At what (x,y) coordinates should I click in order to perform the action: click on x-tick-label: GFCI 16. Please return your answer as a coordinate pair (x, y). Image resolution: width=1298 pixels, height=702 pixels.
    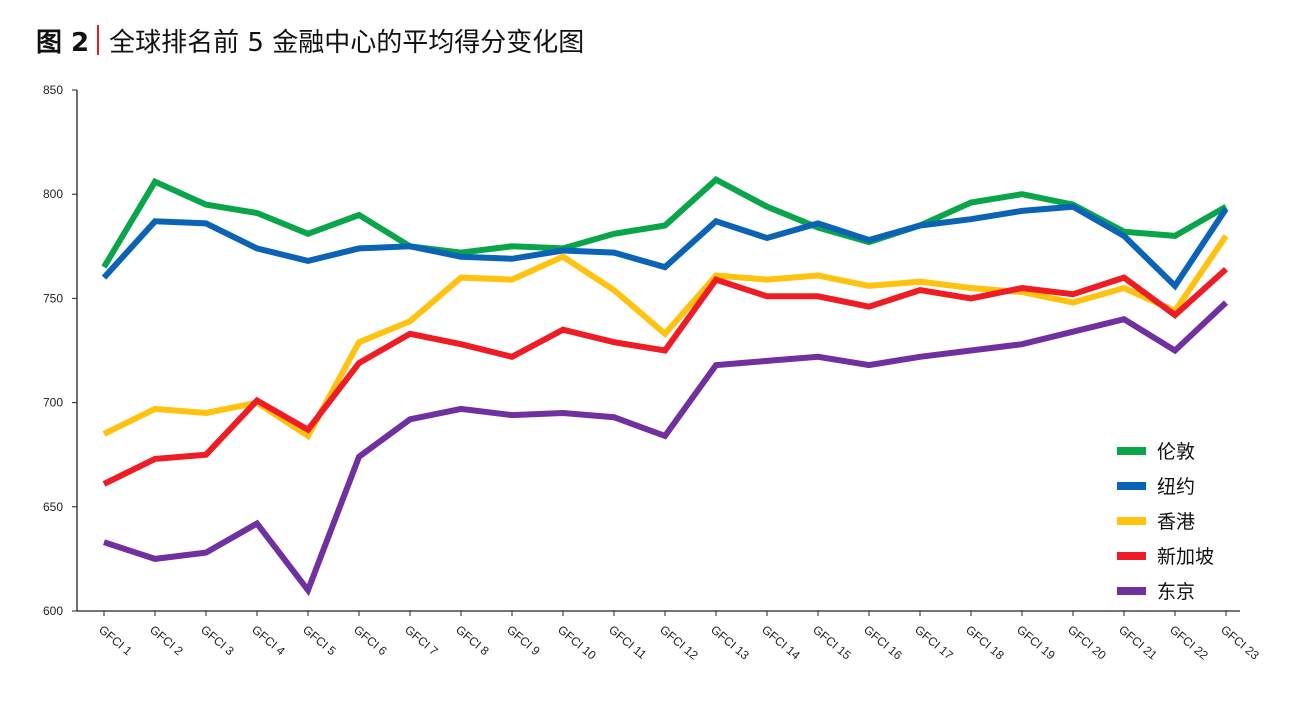
    Looking at the image, I should click on (883, 643).